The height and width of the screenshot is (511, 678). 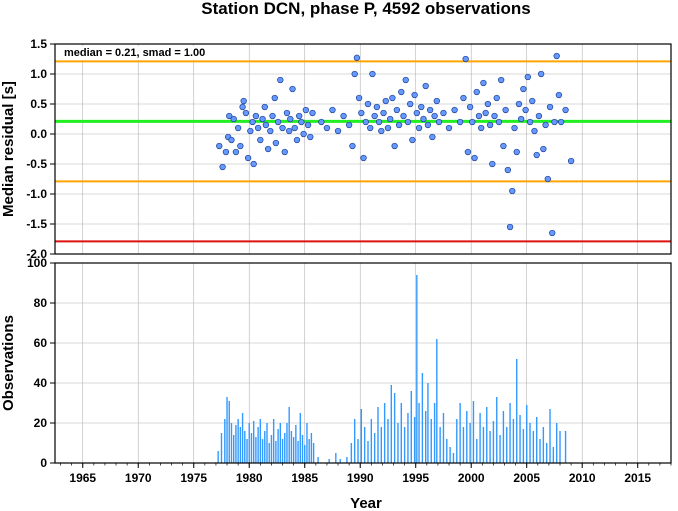 What do you see at coordinates (38, 44) in the screenshot?
I see `y-tick-label: 1.5` at bounding box center [38, 44].